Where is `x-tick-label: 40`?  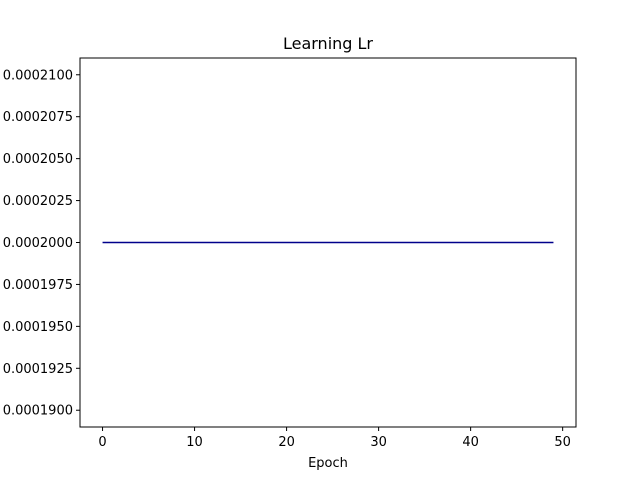
x-tick-label: 40 is located at coordinates (470, 442).